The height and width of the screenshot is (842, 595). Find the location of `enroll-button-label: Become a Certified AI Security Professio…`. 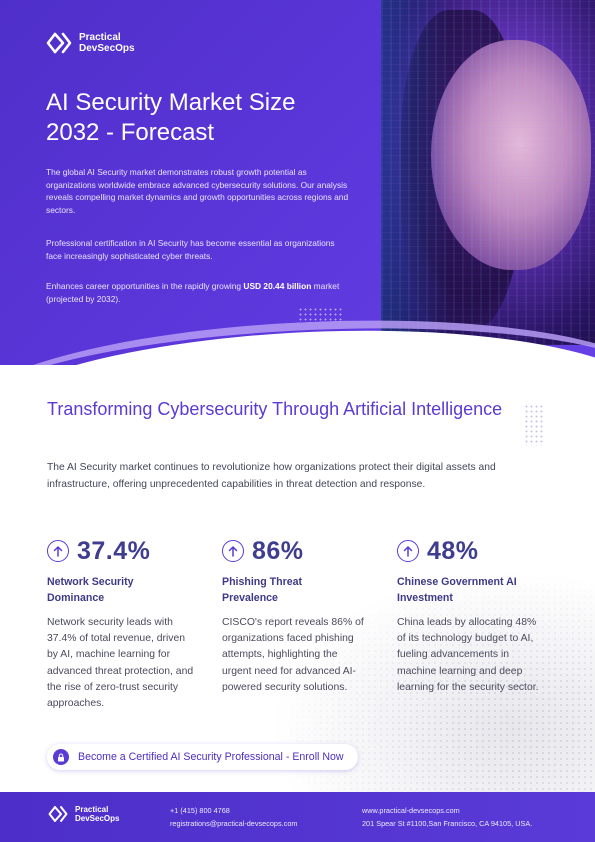

enroll-button-label: Become a Certified AI Security Professio… is located at coordinates (211, 757).